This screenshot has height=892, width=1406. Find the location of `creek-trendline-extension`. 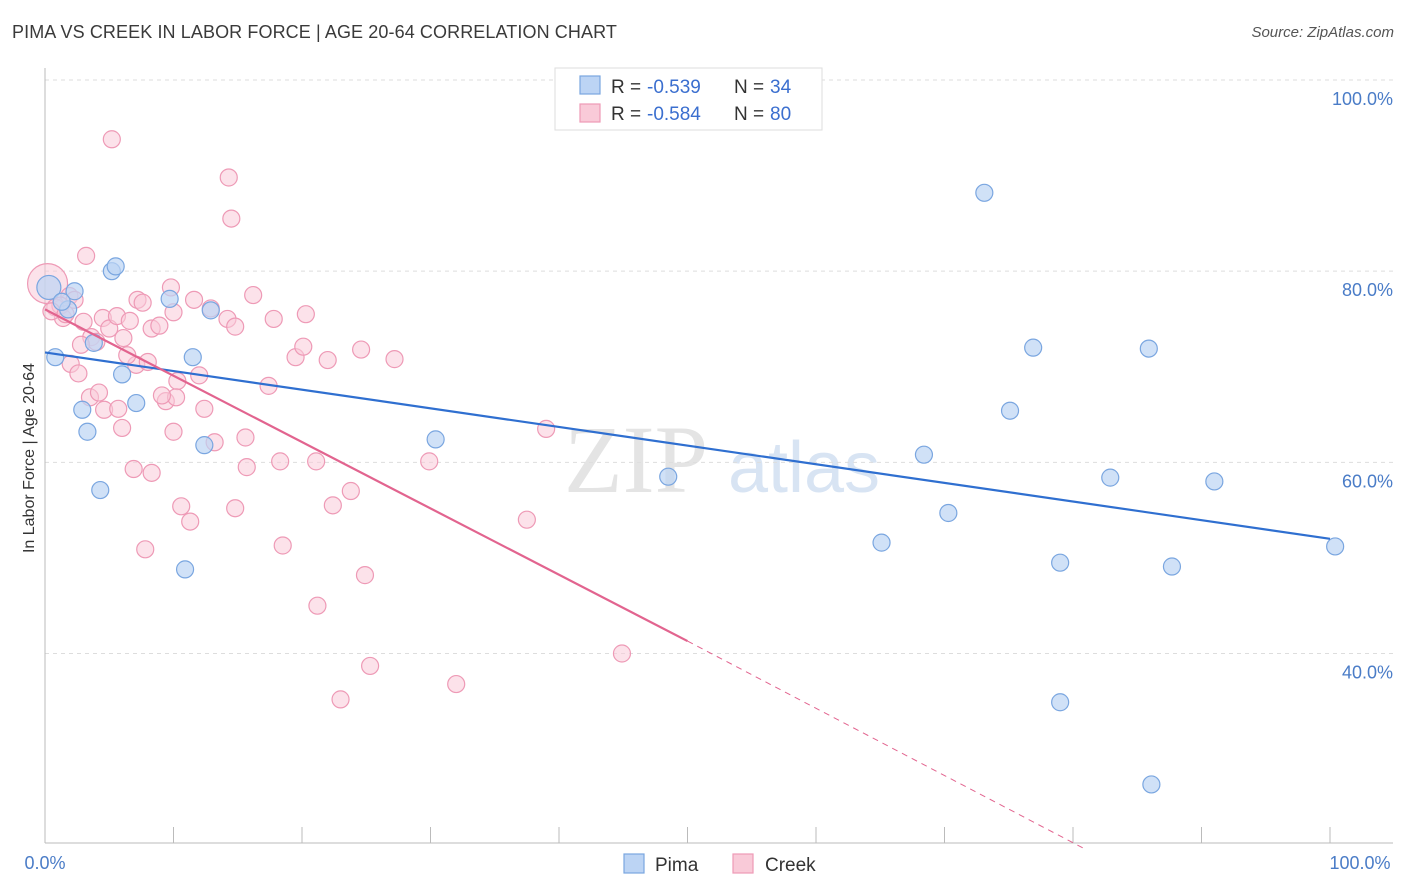

creek-trendline-extension is located at coordinates (887, 745).